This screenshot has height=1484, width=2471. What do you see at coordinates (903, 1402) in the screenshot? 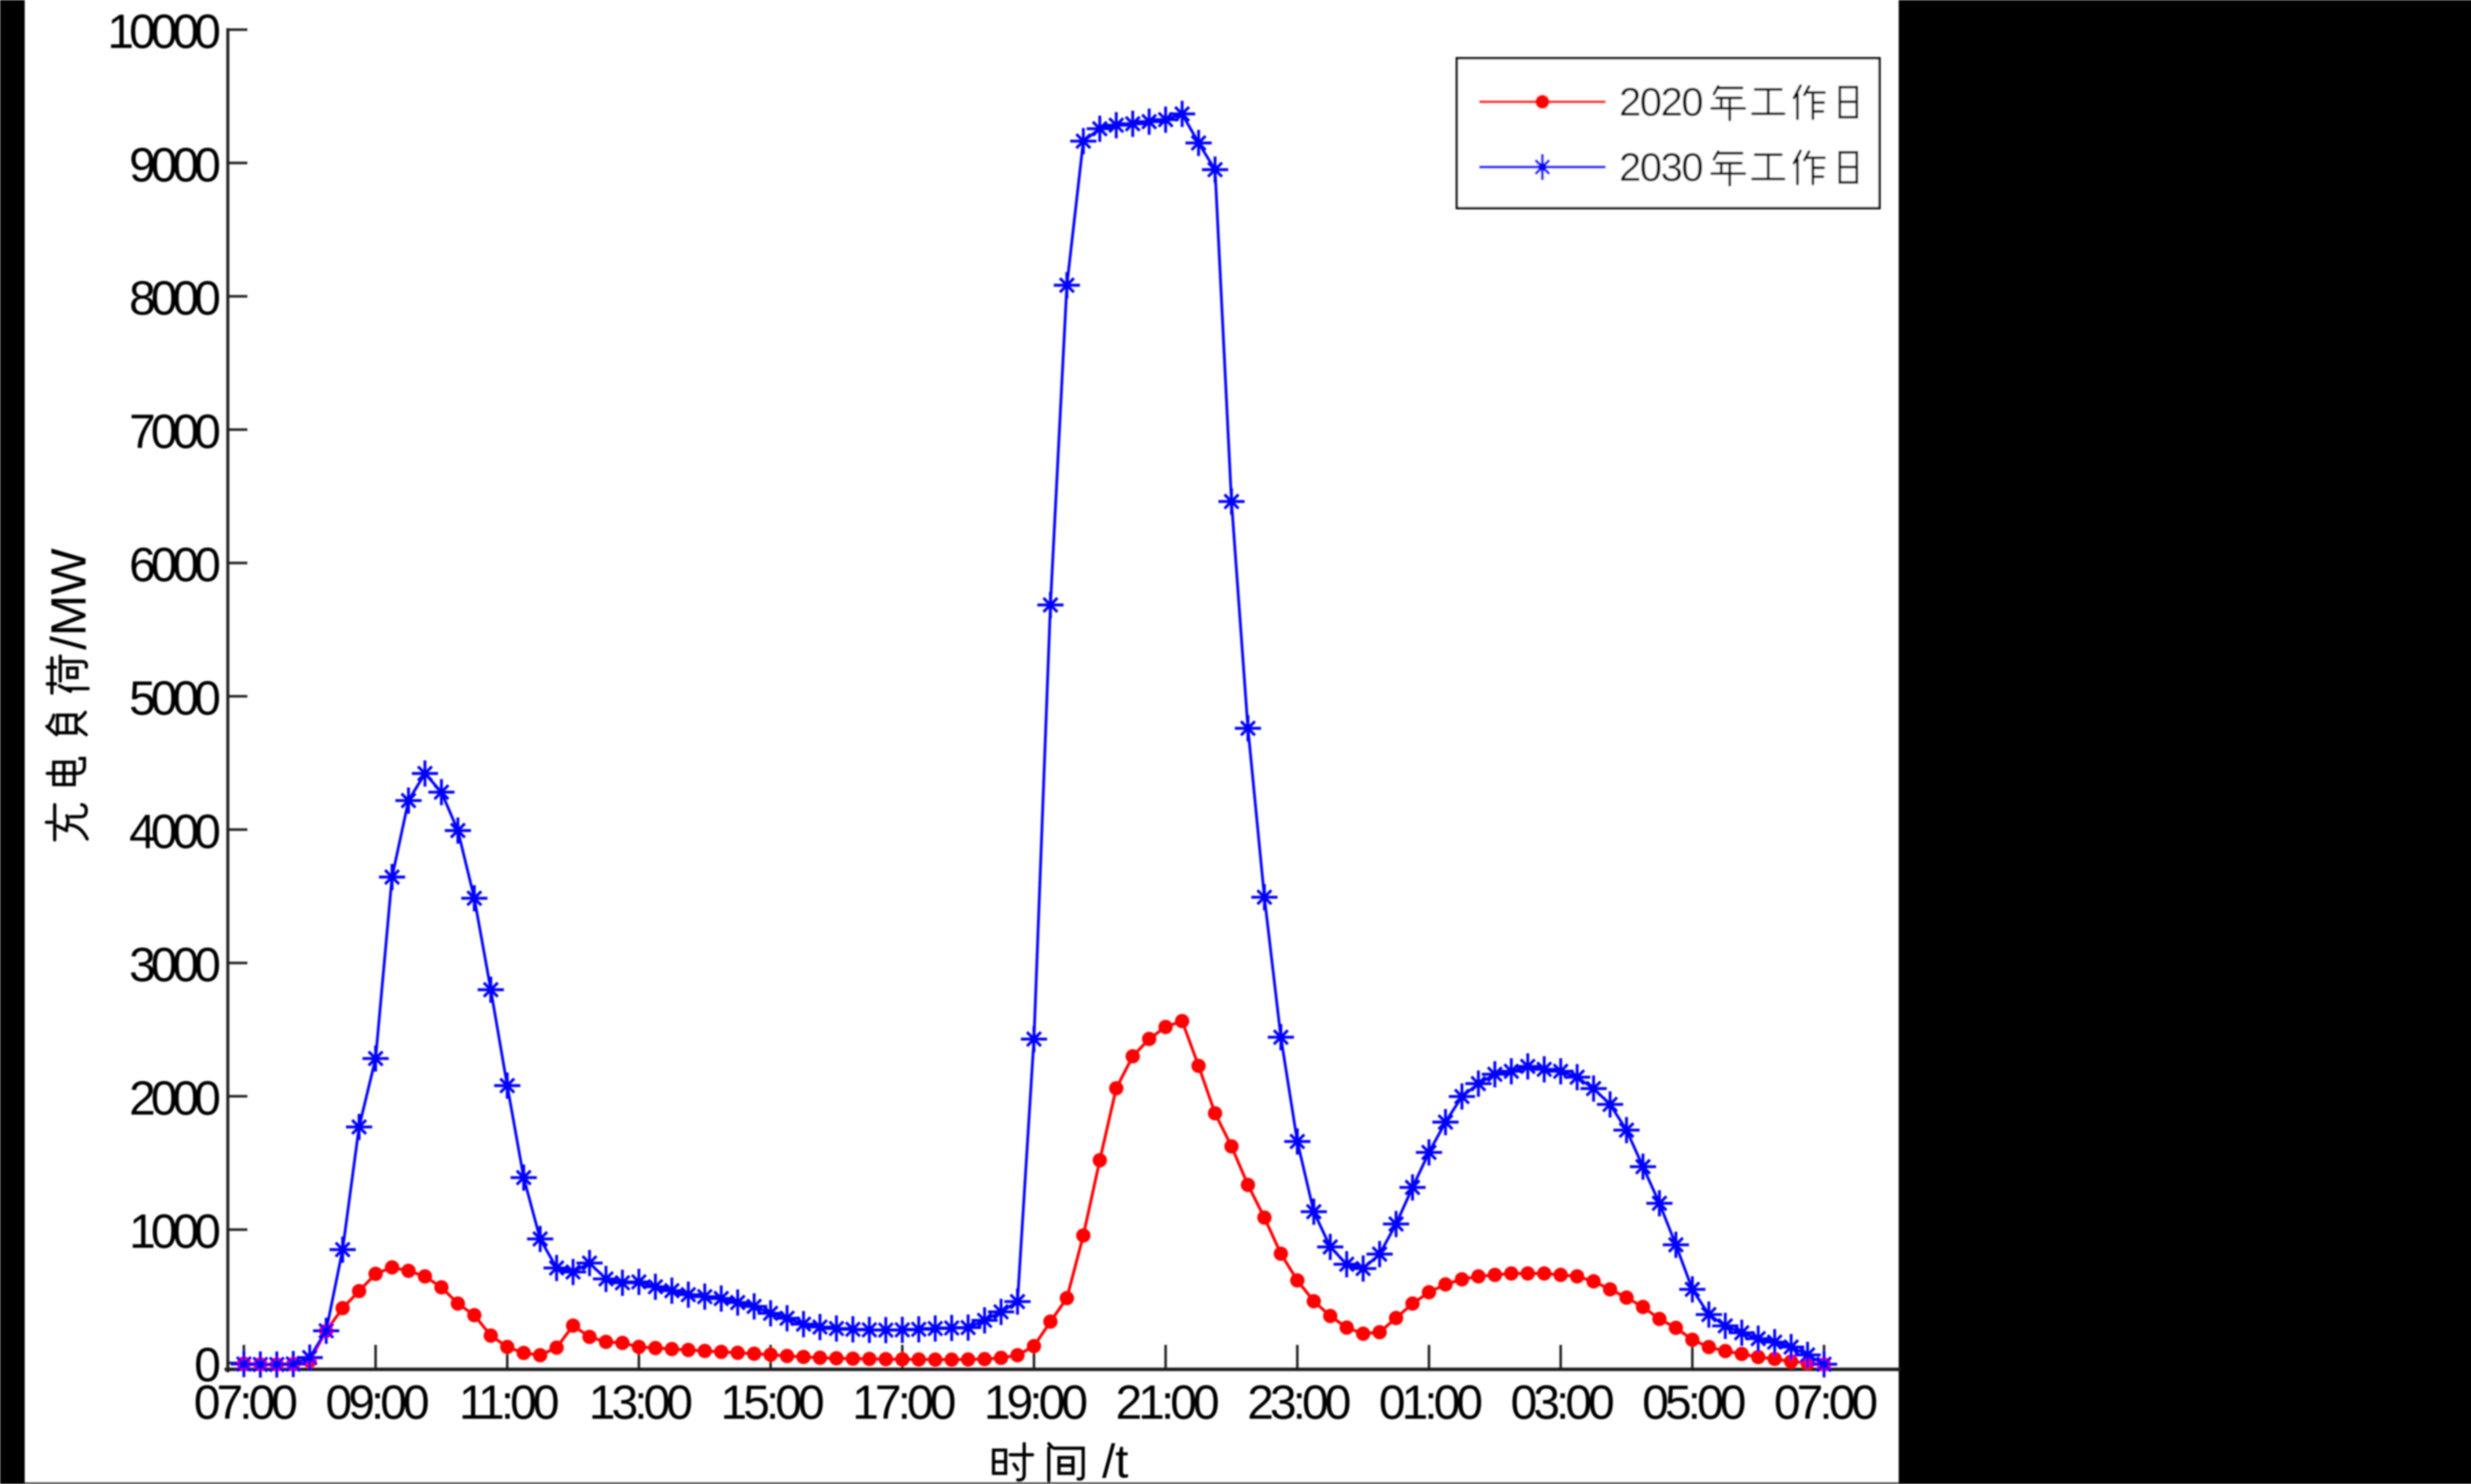
I see `svg-text: 17:00` at bounding box center [903, 1402].